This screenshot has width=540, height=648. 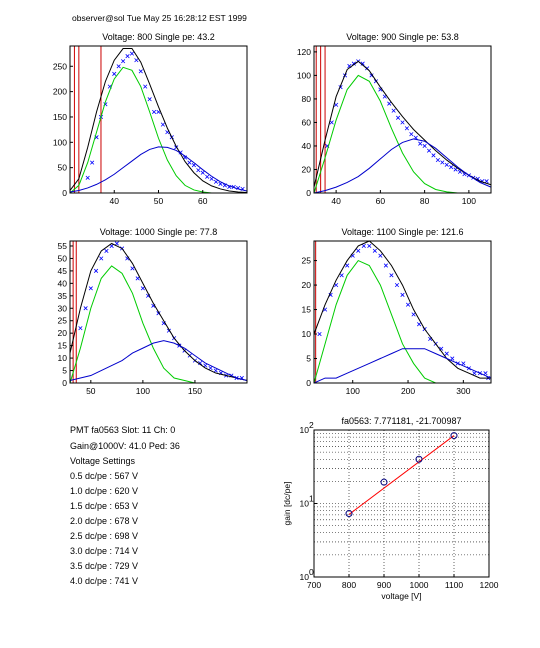 What do you see at coordinates (349, 585) in the screenshot?
I see `x-tick-label: 800` at bounding box center [349, 585].